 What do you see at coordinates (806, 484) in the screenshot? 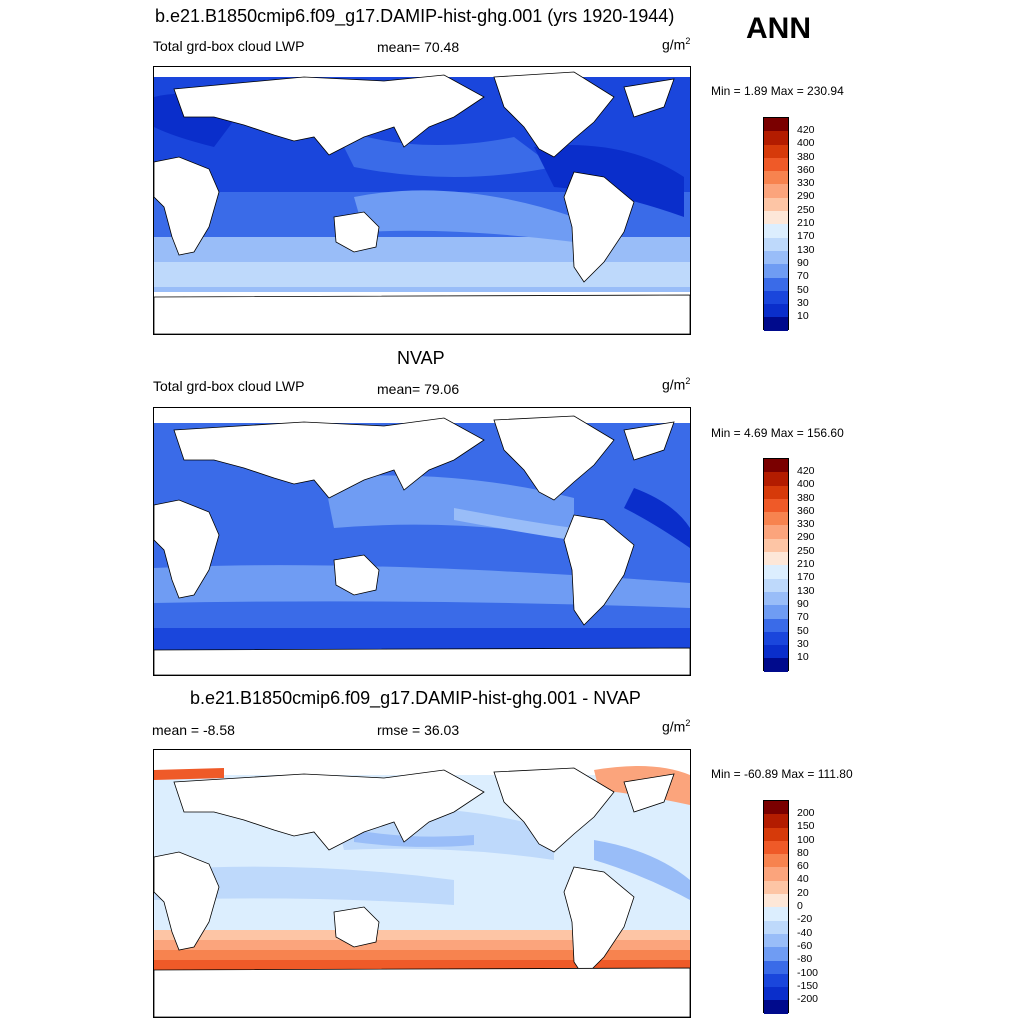
I see `colorbar-tick-label: 400` at bounding box center [806, 484].